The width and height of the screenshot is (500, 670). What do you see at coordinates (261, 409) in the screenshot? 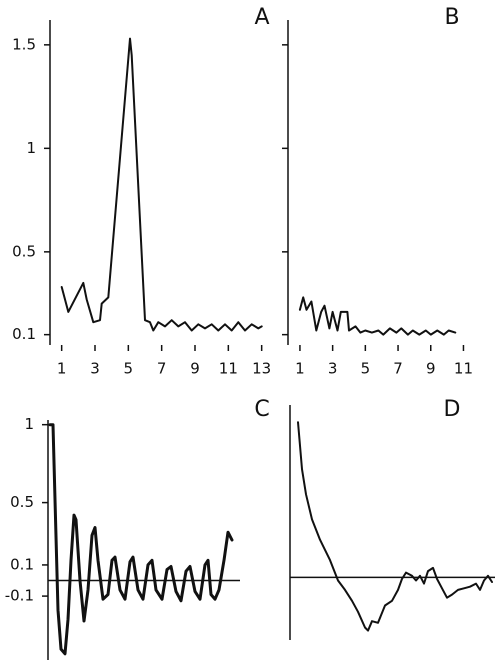
I see `panel-label: C` at bounding box center [261, 409].